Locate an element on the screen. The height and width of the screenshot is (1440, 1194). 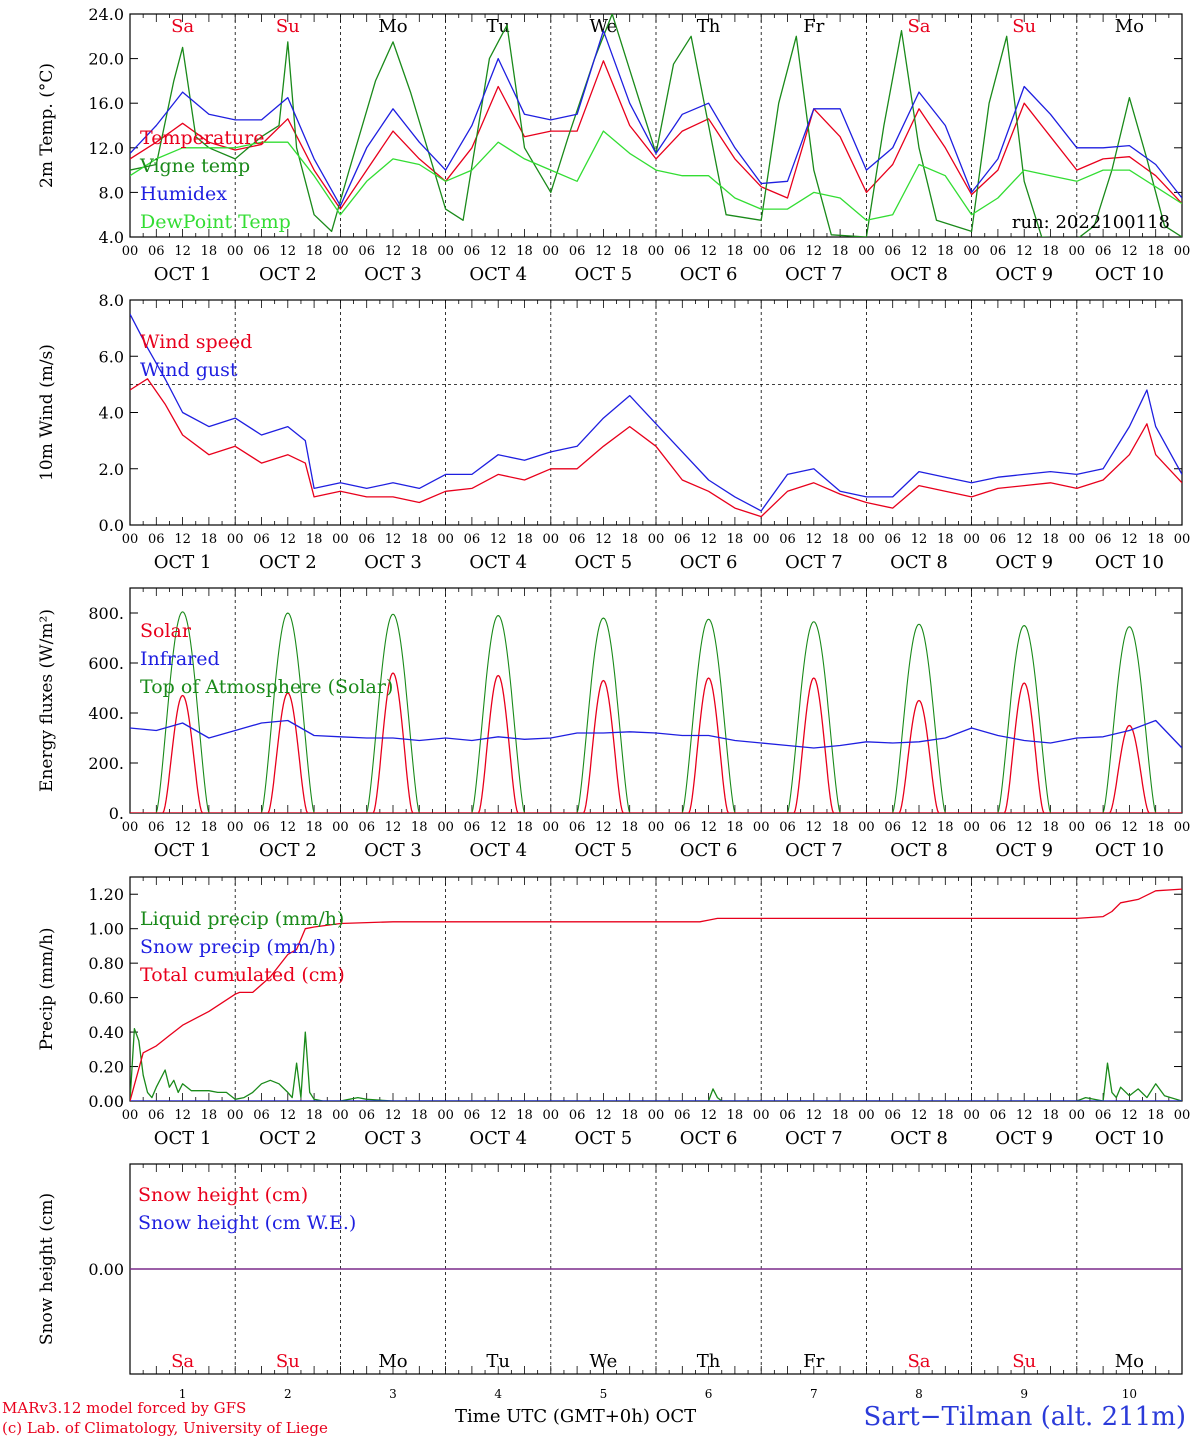
series-line-dewpoint-temp is located at coordinates (656, 175).